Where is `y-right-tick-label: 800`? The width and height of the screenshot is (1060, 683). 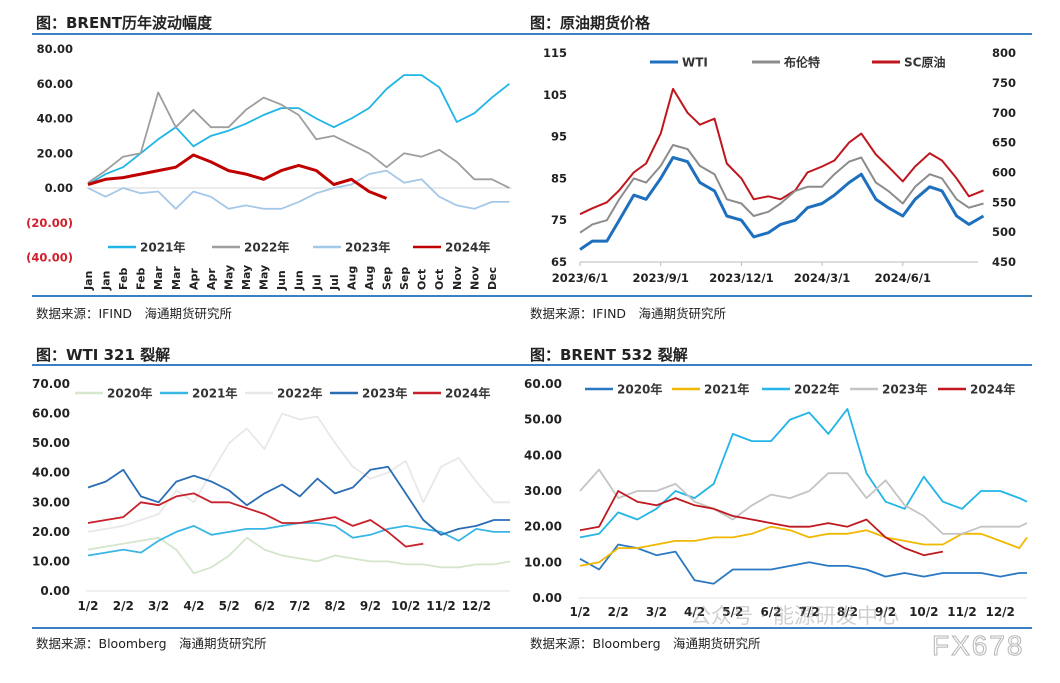
y-right-tick-label: 800 is located at coordinates (1004, 53).